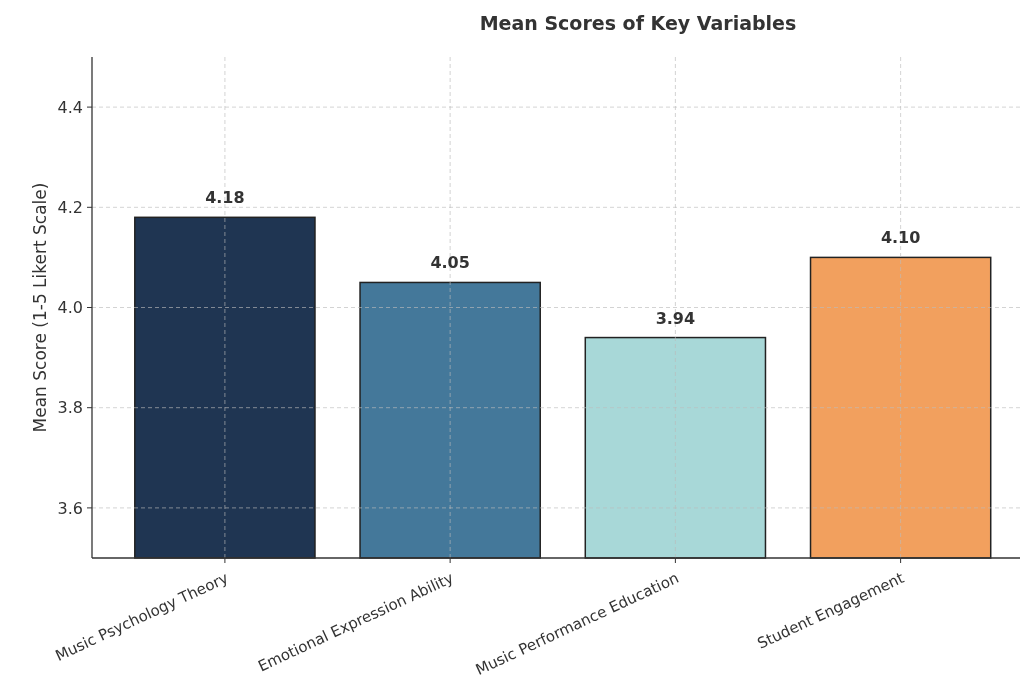 This screenshot has height=690, width=1022. I want to click on y-tick-label: 3.8, so click(70, 408).